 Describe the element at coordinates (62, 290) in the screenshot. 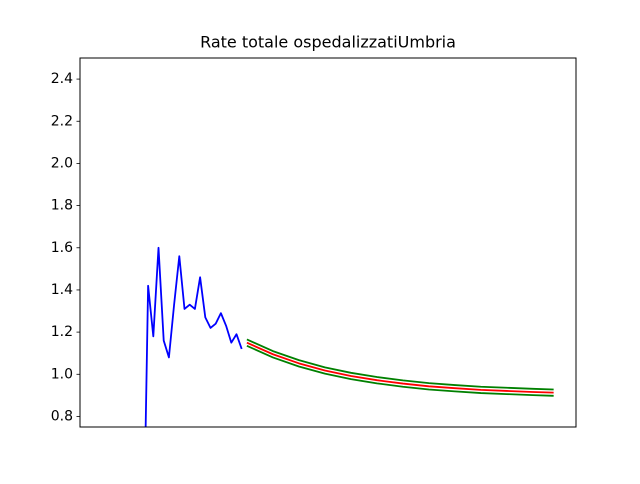

I see `y-tick-label: 1.4` at that location.